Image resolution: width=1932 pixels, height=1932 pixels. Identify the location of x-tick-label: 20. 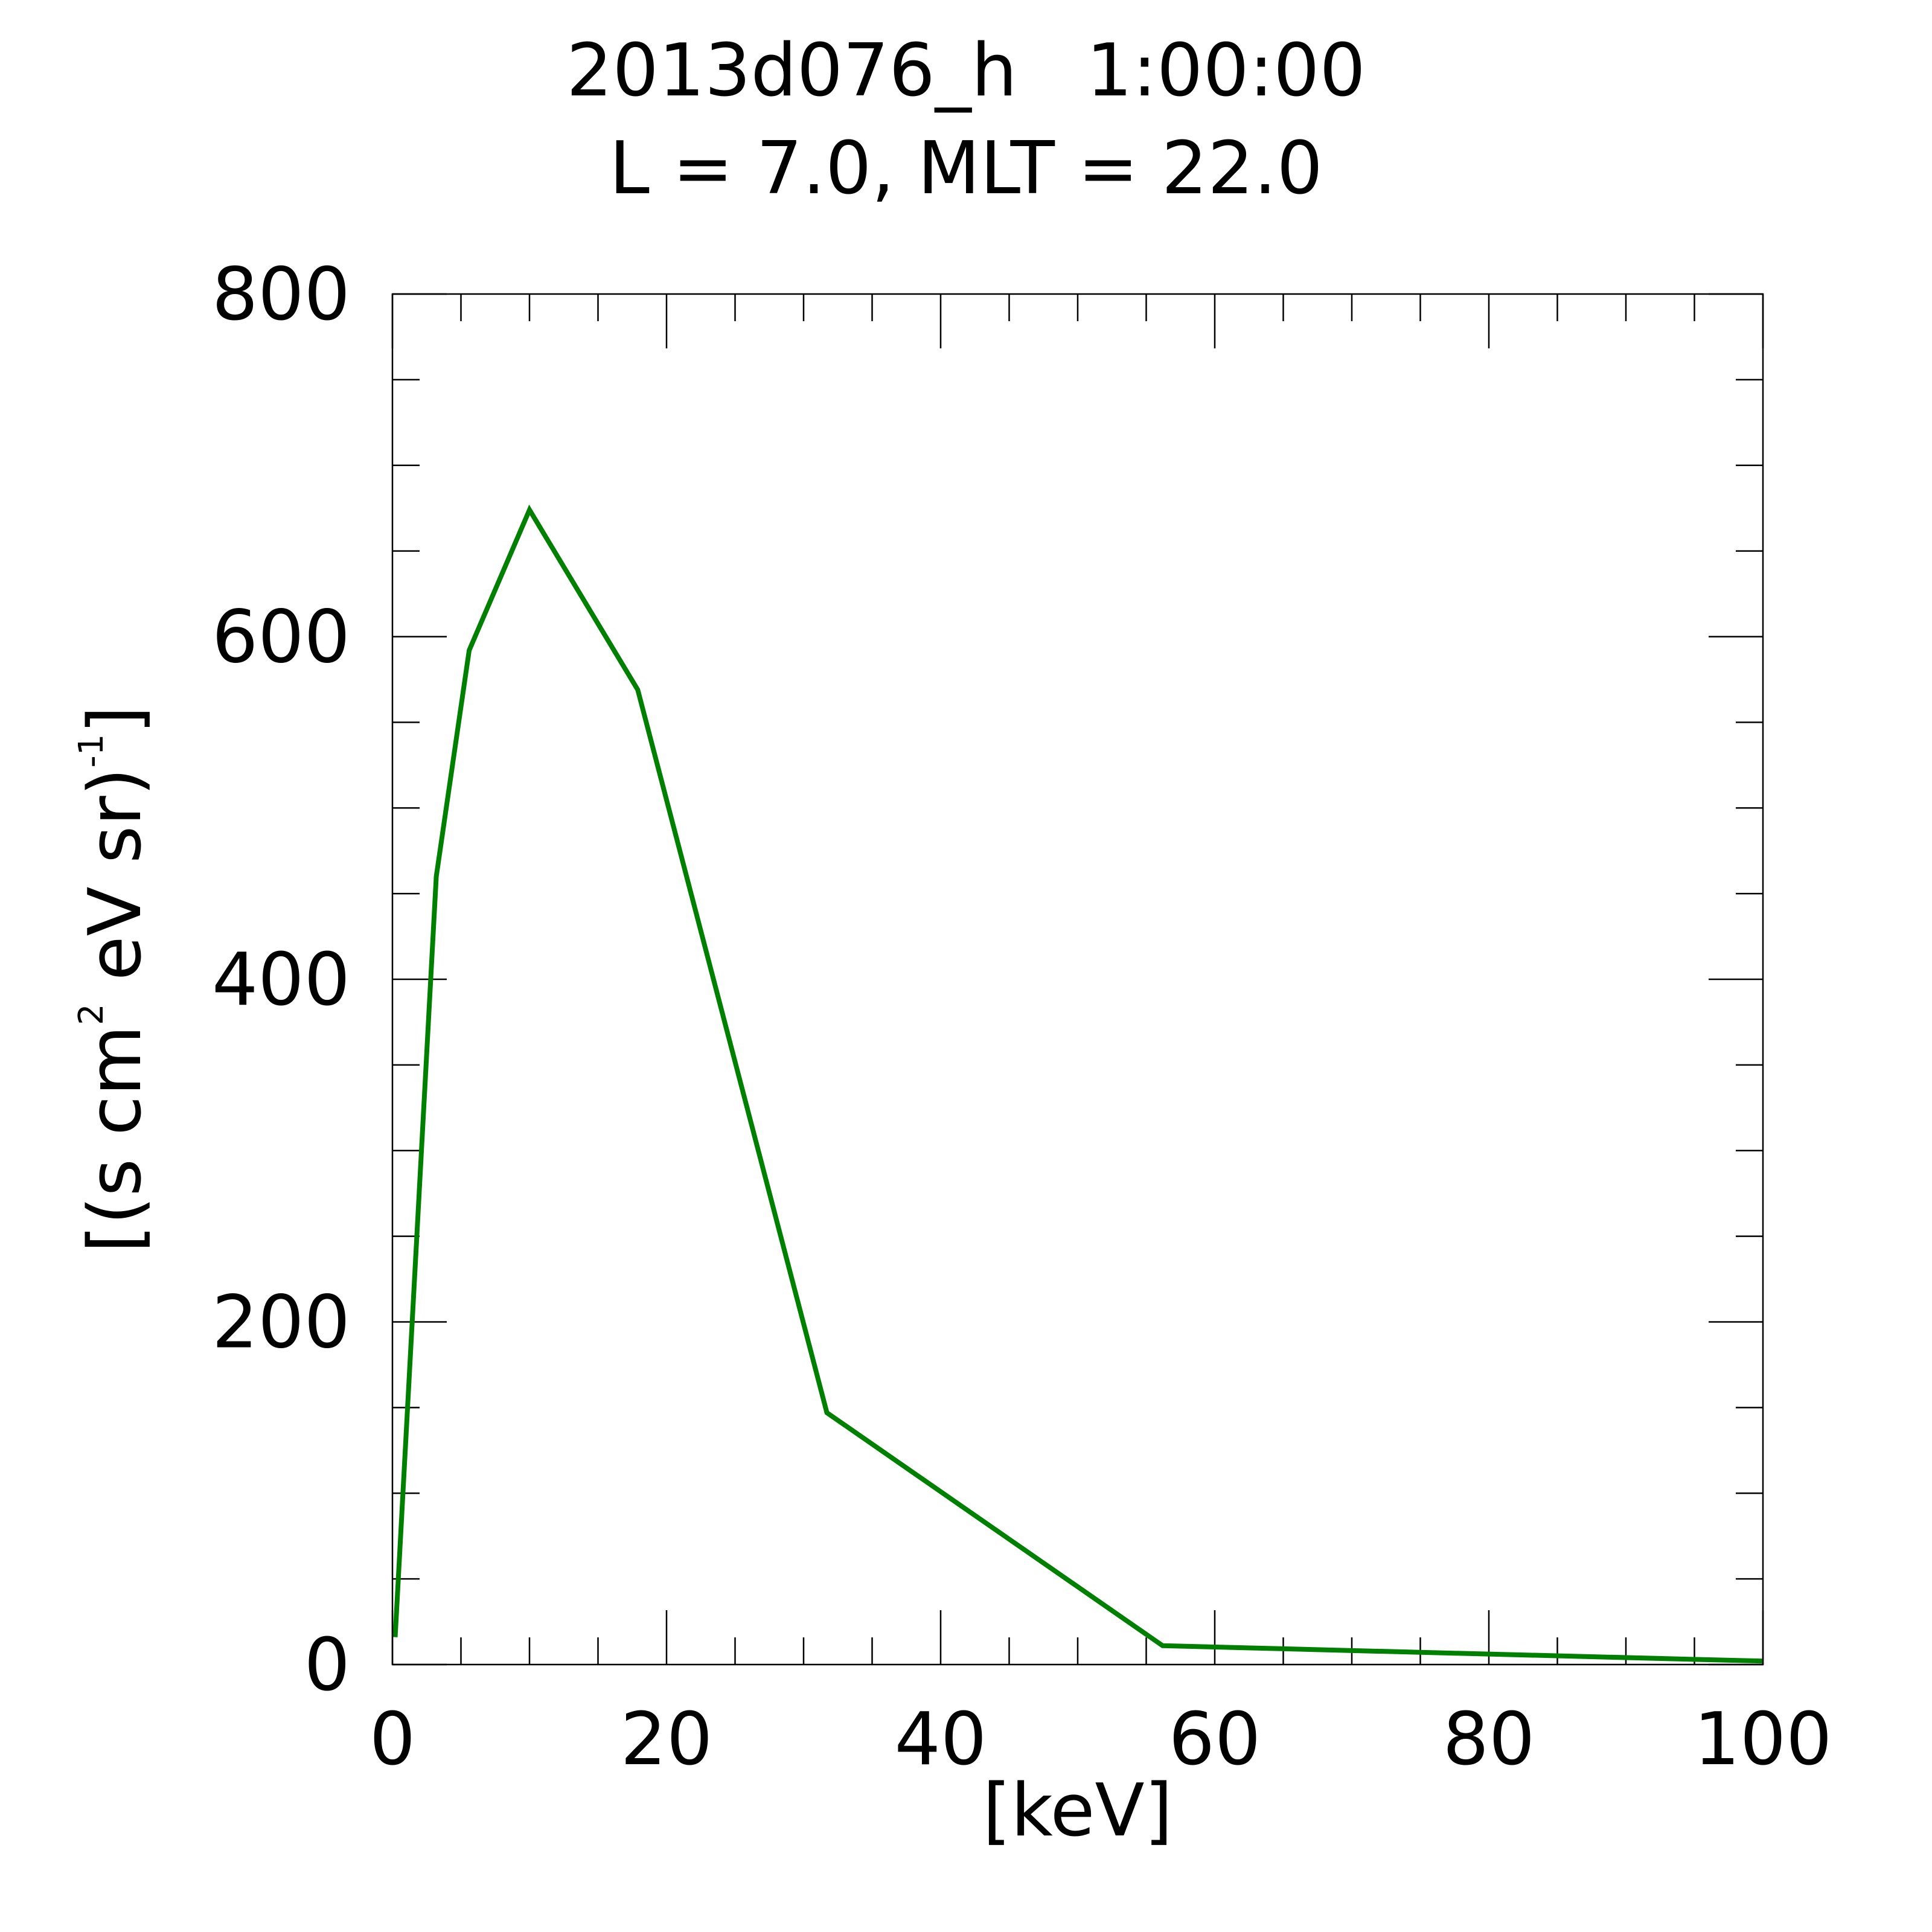
(667, 1740).